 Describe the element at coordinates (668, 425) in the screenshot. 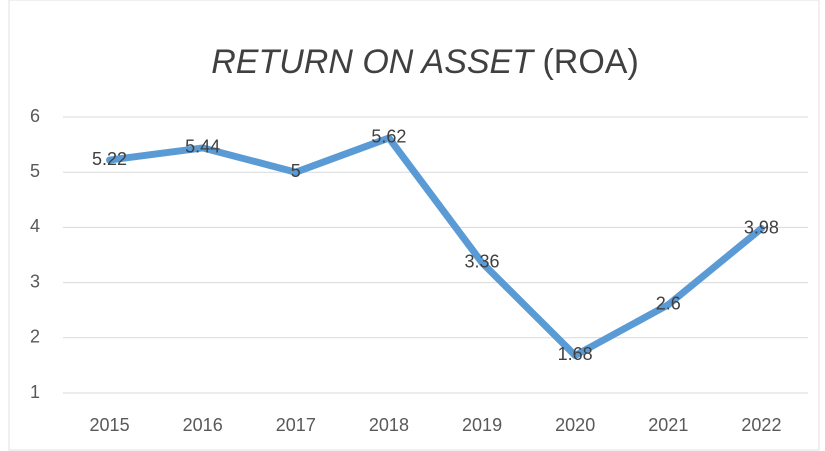

I see `x-tick-label: 2021` at that location.